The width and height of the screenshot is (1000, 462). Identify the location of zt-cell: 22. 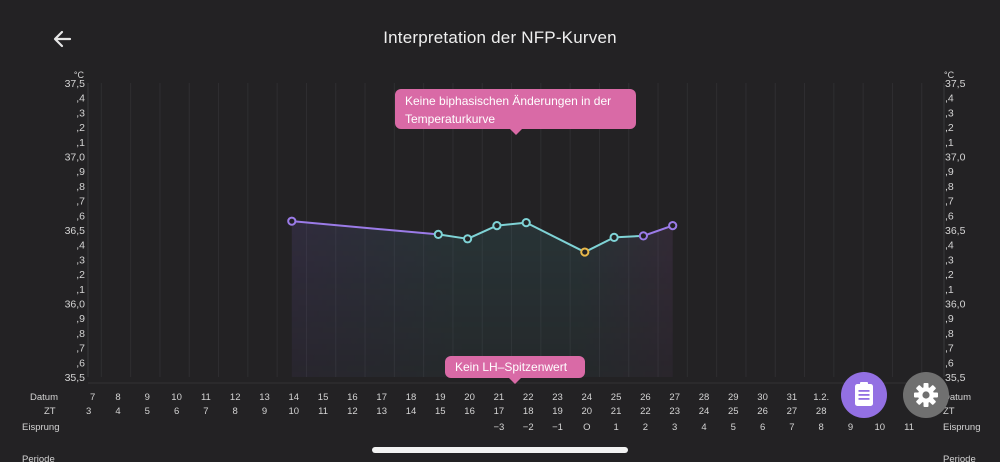
(645, 411).